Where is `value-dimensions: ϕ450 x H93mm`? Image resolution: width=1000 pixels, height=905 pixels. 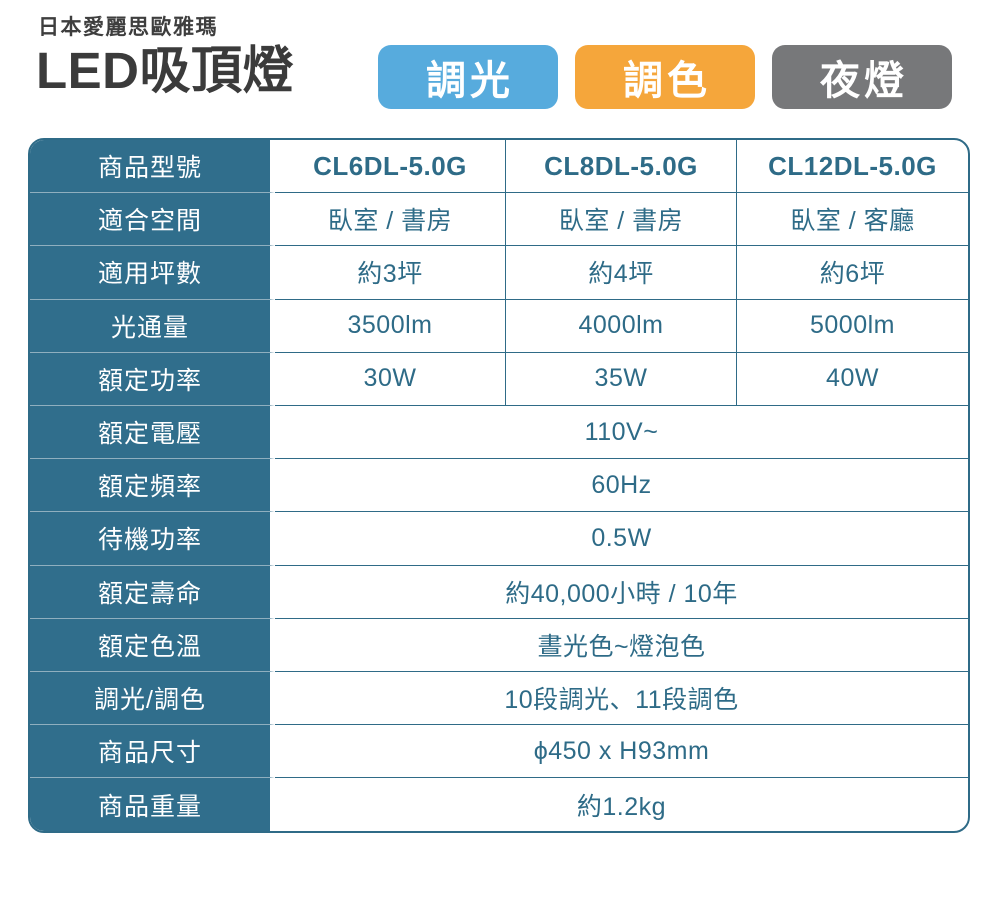
value-dimensions: ϕ450 x H93mm is located at coordinates (621, 752).